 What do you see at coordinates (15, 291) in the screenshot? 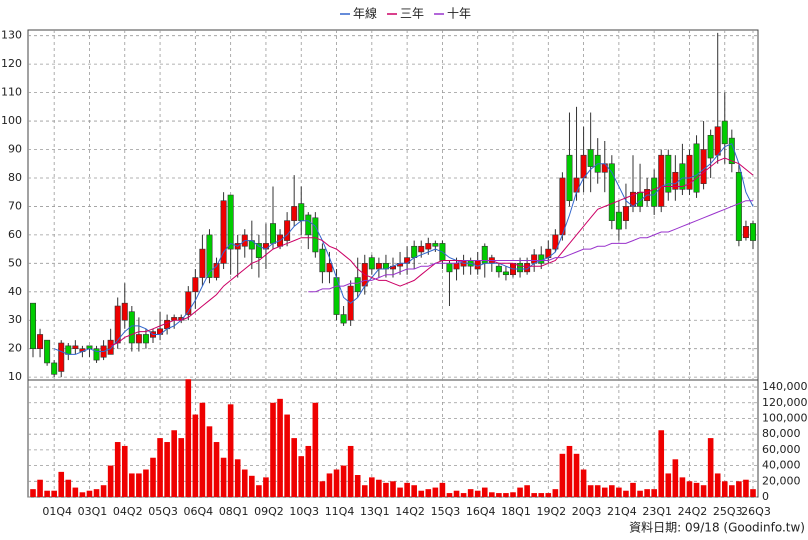
I see `y-tick-label: 40` at bounding box center [15, 291].